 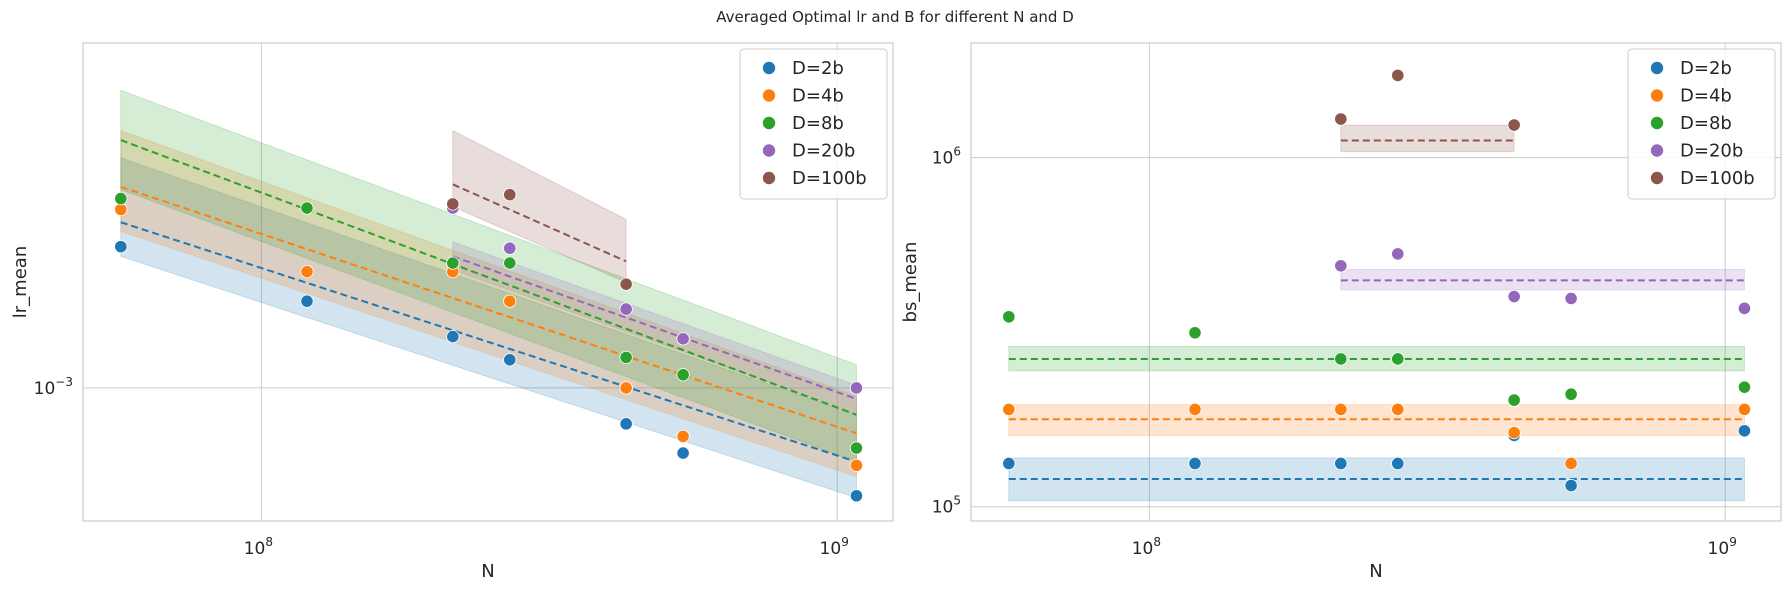 What do you see at coordinates (539, 223) in the screenshot?
I see `fit-line-d-100b` at bounding box center [539, 223].